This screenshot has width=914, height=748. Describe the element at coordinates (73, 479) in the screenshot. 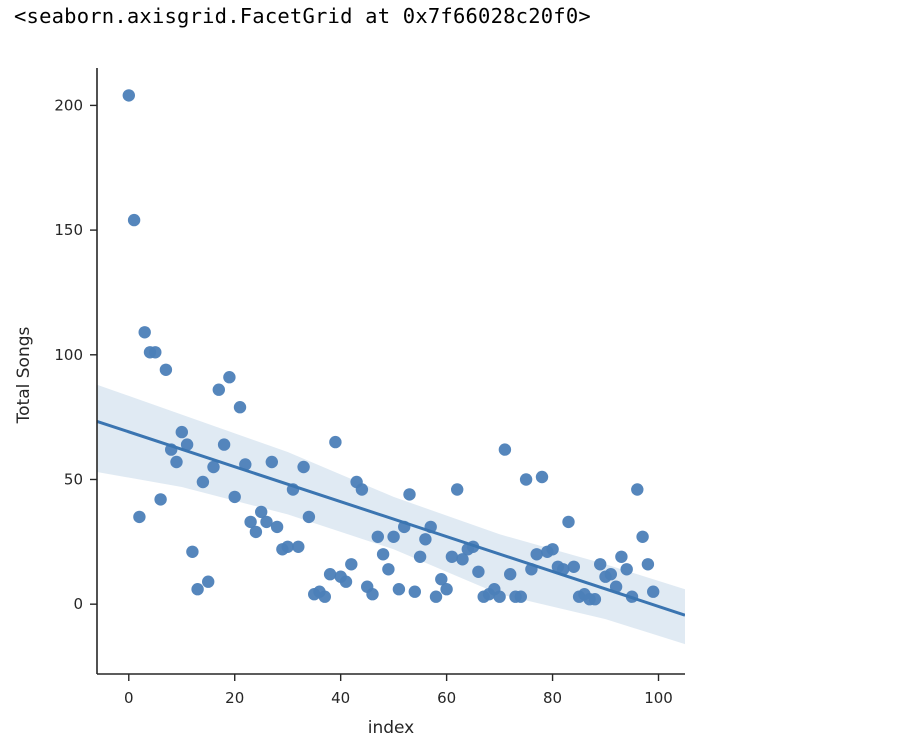

I see `y-tick-label: 50` at that location.